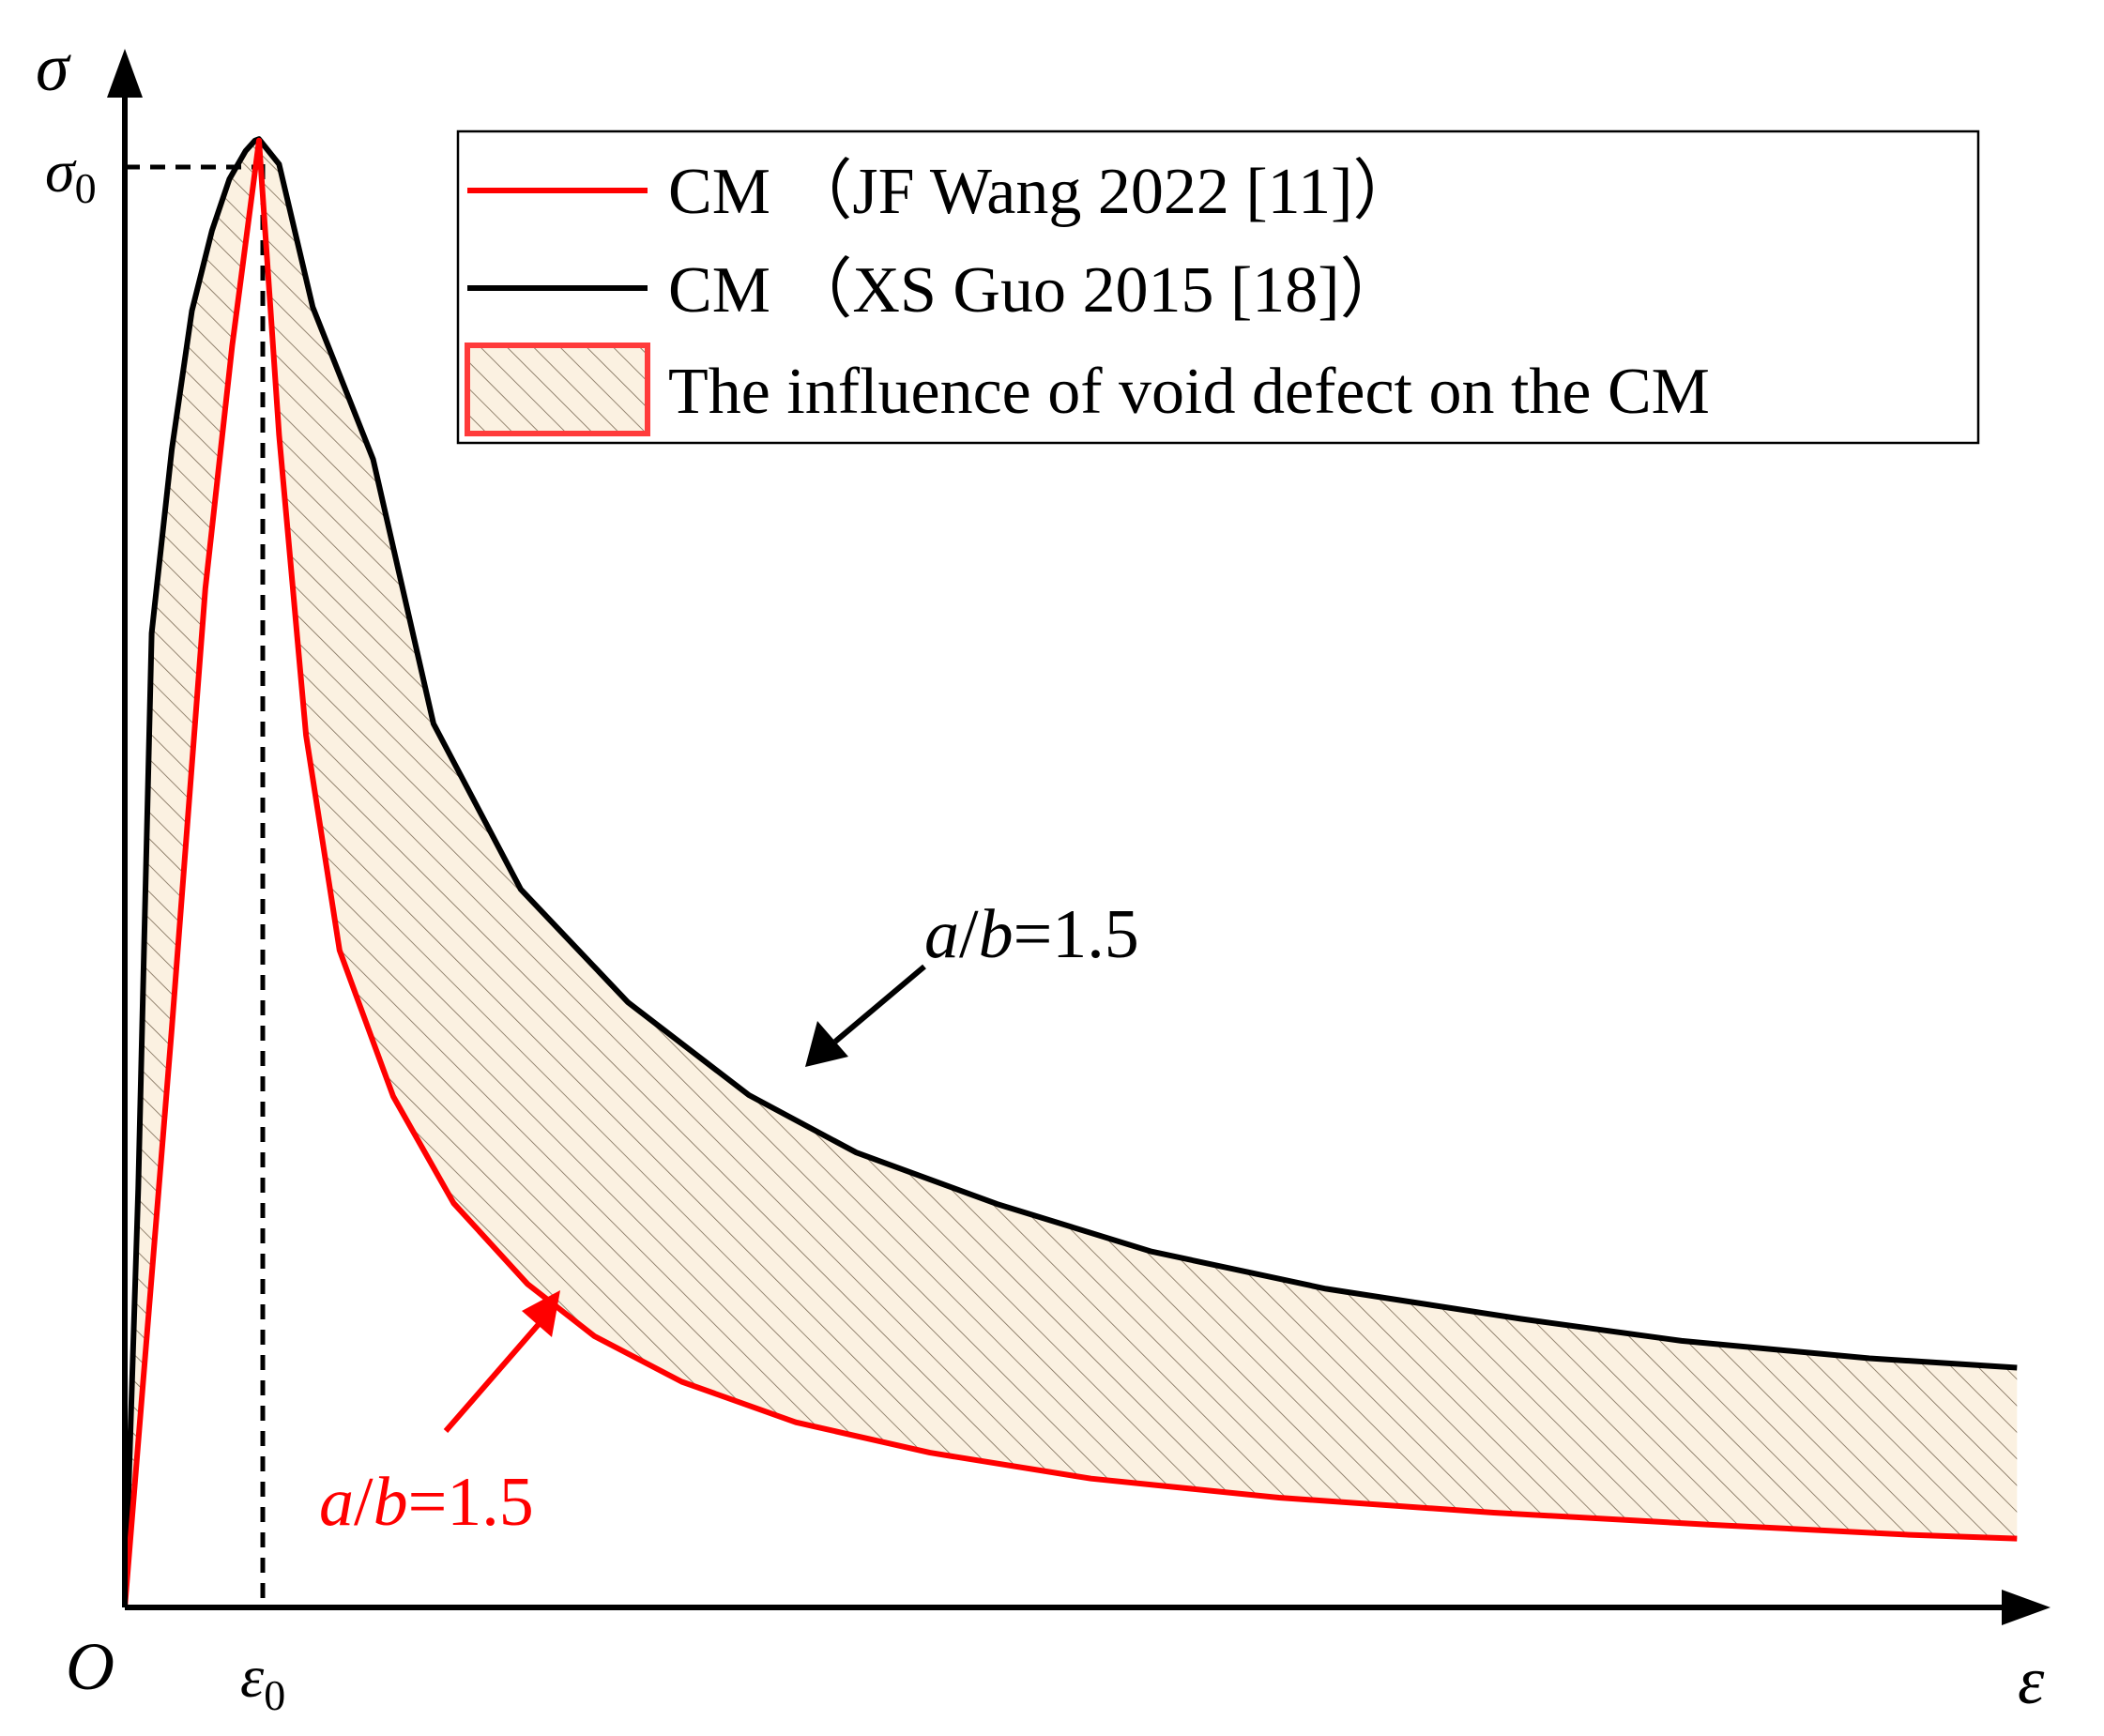 The height and width of the screenshot is (1736, 2104). What do you see at coordinates (1037, 290) in the screenshot?
I see `legend-label-guo-2015: CM （XS Guo 2015 [18]）` at bounding box center [1037, 290].